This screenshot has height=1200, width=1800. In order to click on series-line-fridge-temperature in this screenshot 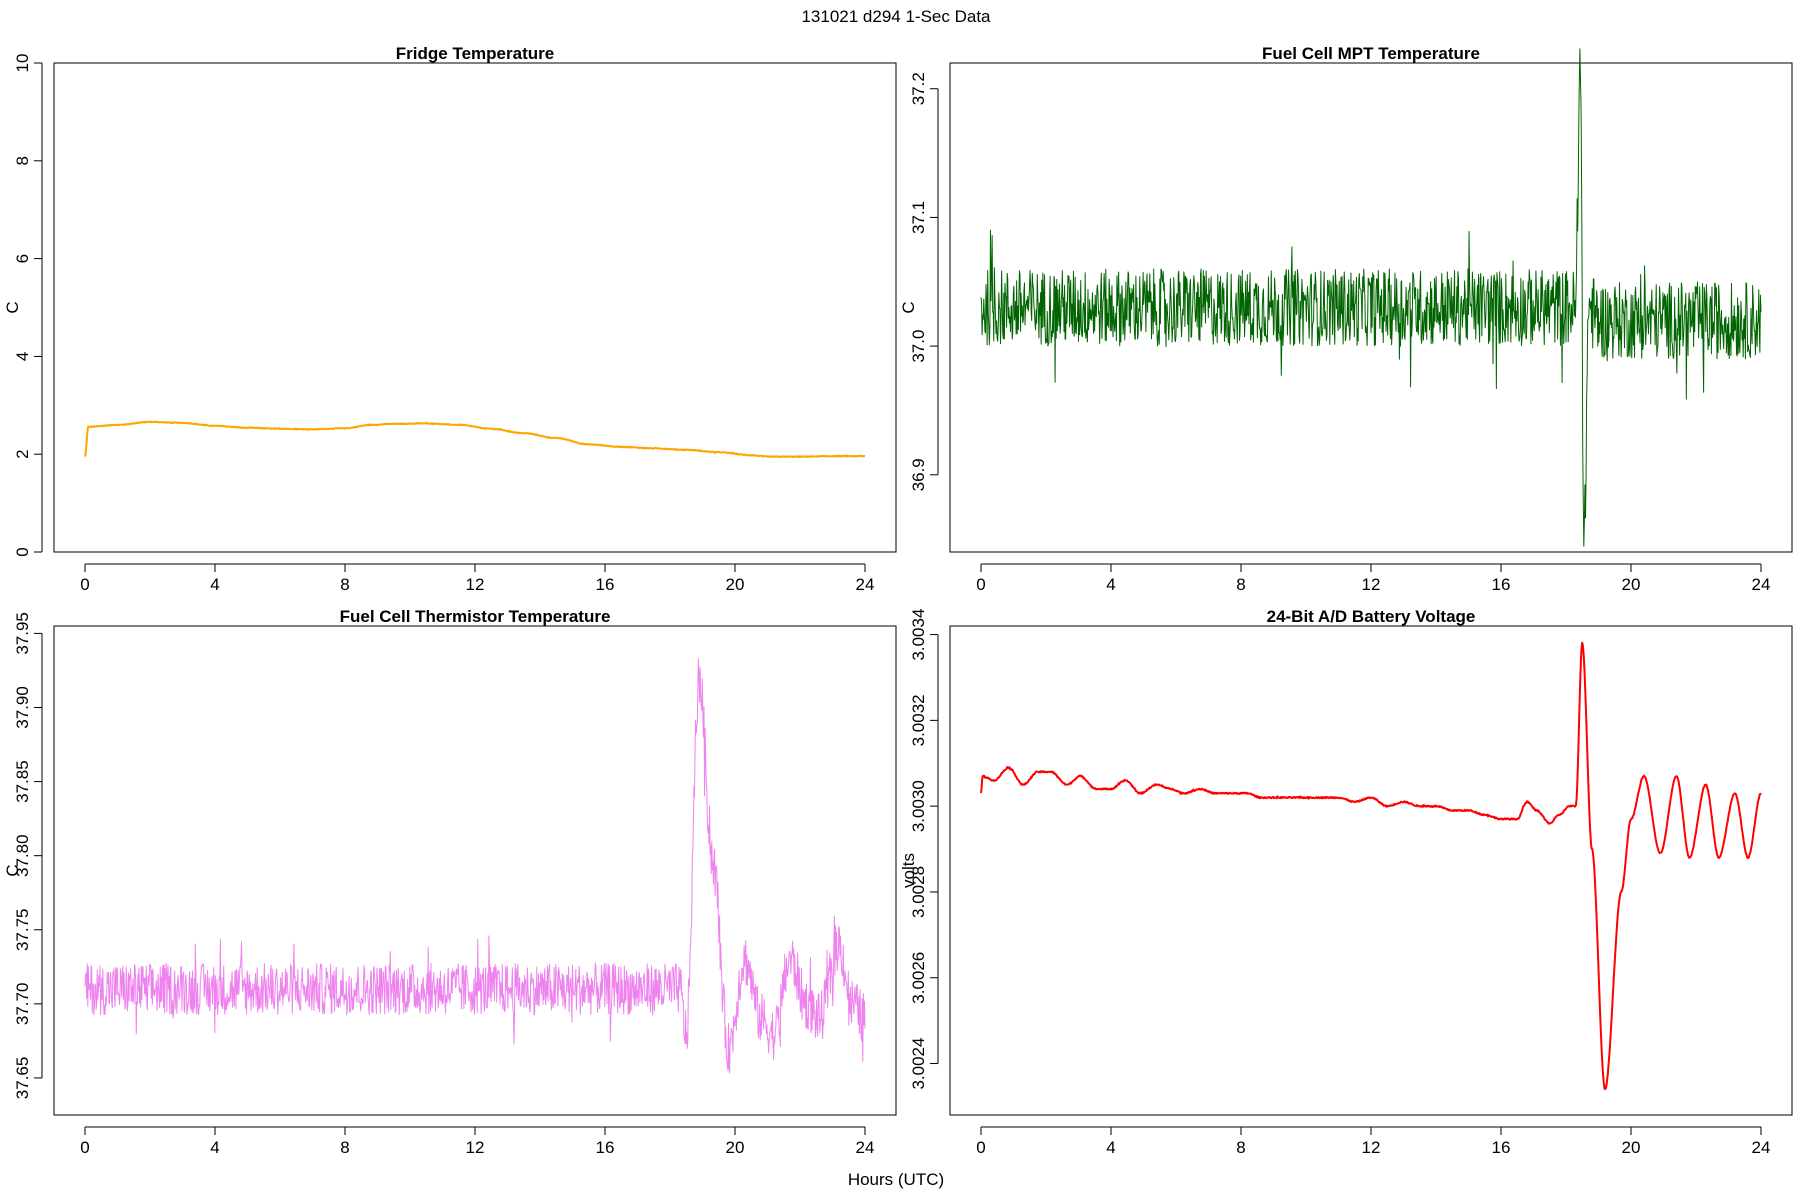, I will do `click(475, 439)`.